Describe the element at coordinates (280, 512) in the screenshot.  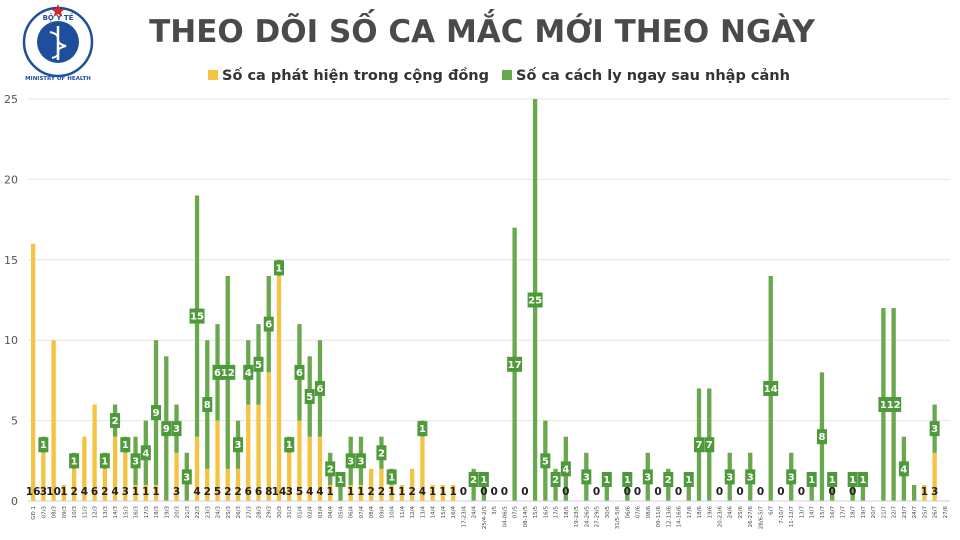
I see `x-tick-label: 30/3` at that location.